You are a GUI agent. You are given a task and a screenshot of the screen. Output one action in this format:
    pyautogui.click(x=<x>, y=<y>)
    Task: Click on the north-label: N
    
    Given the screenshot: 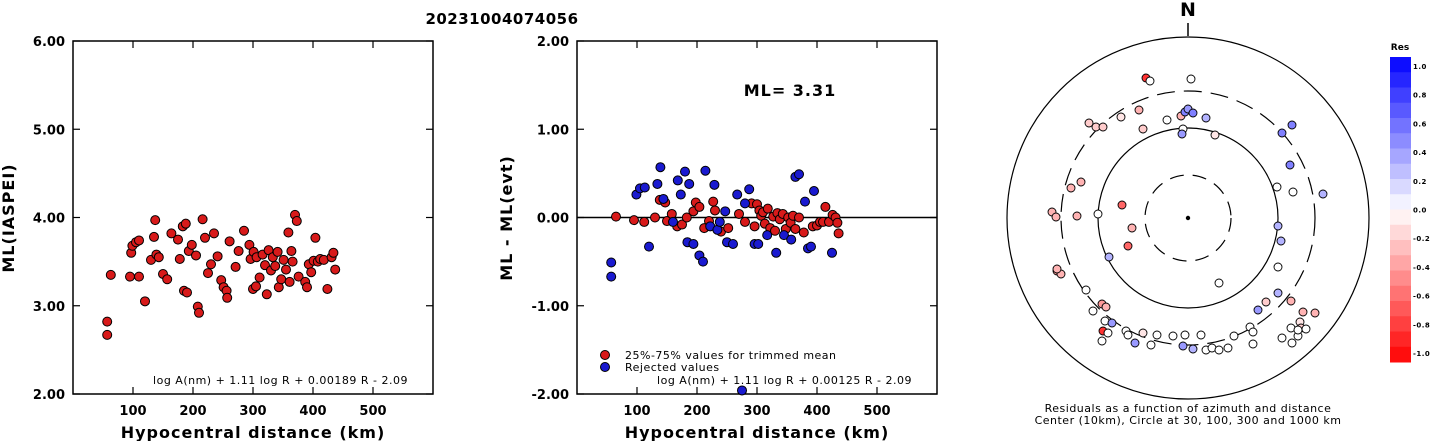 What is the action you would take?
    pyautogui.click(x=1188, y=10)
    